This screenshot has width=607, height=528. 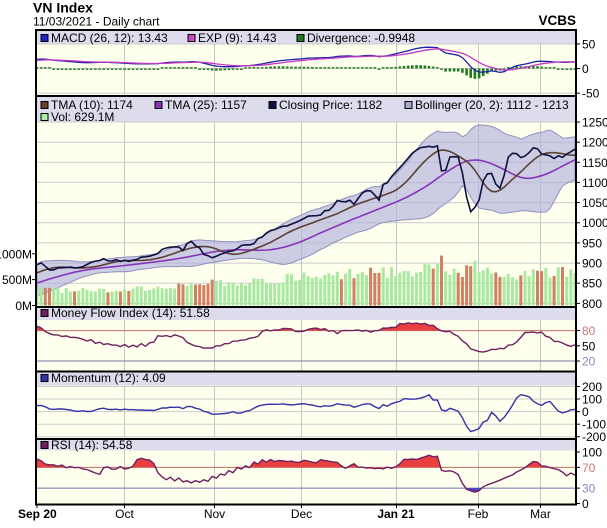 What do you see at coordinates (591, 94) in the screenshot?
I see `svg-text: -50` at bounding box center [591, 94].